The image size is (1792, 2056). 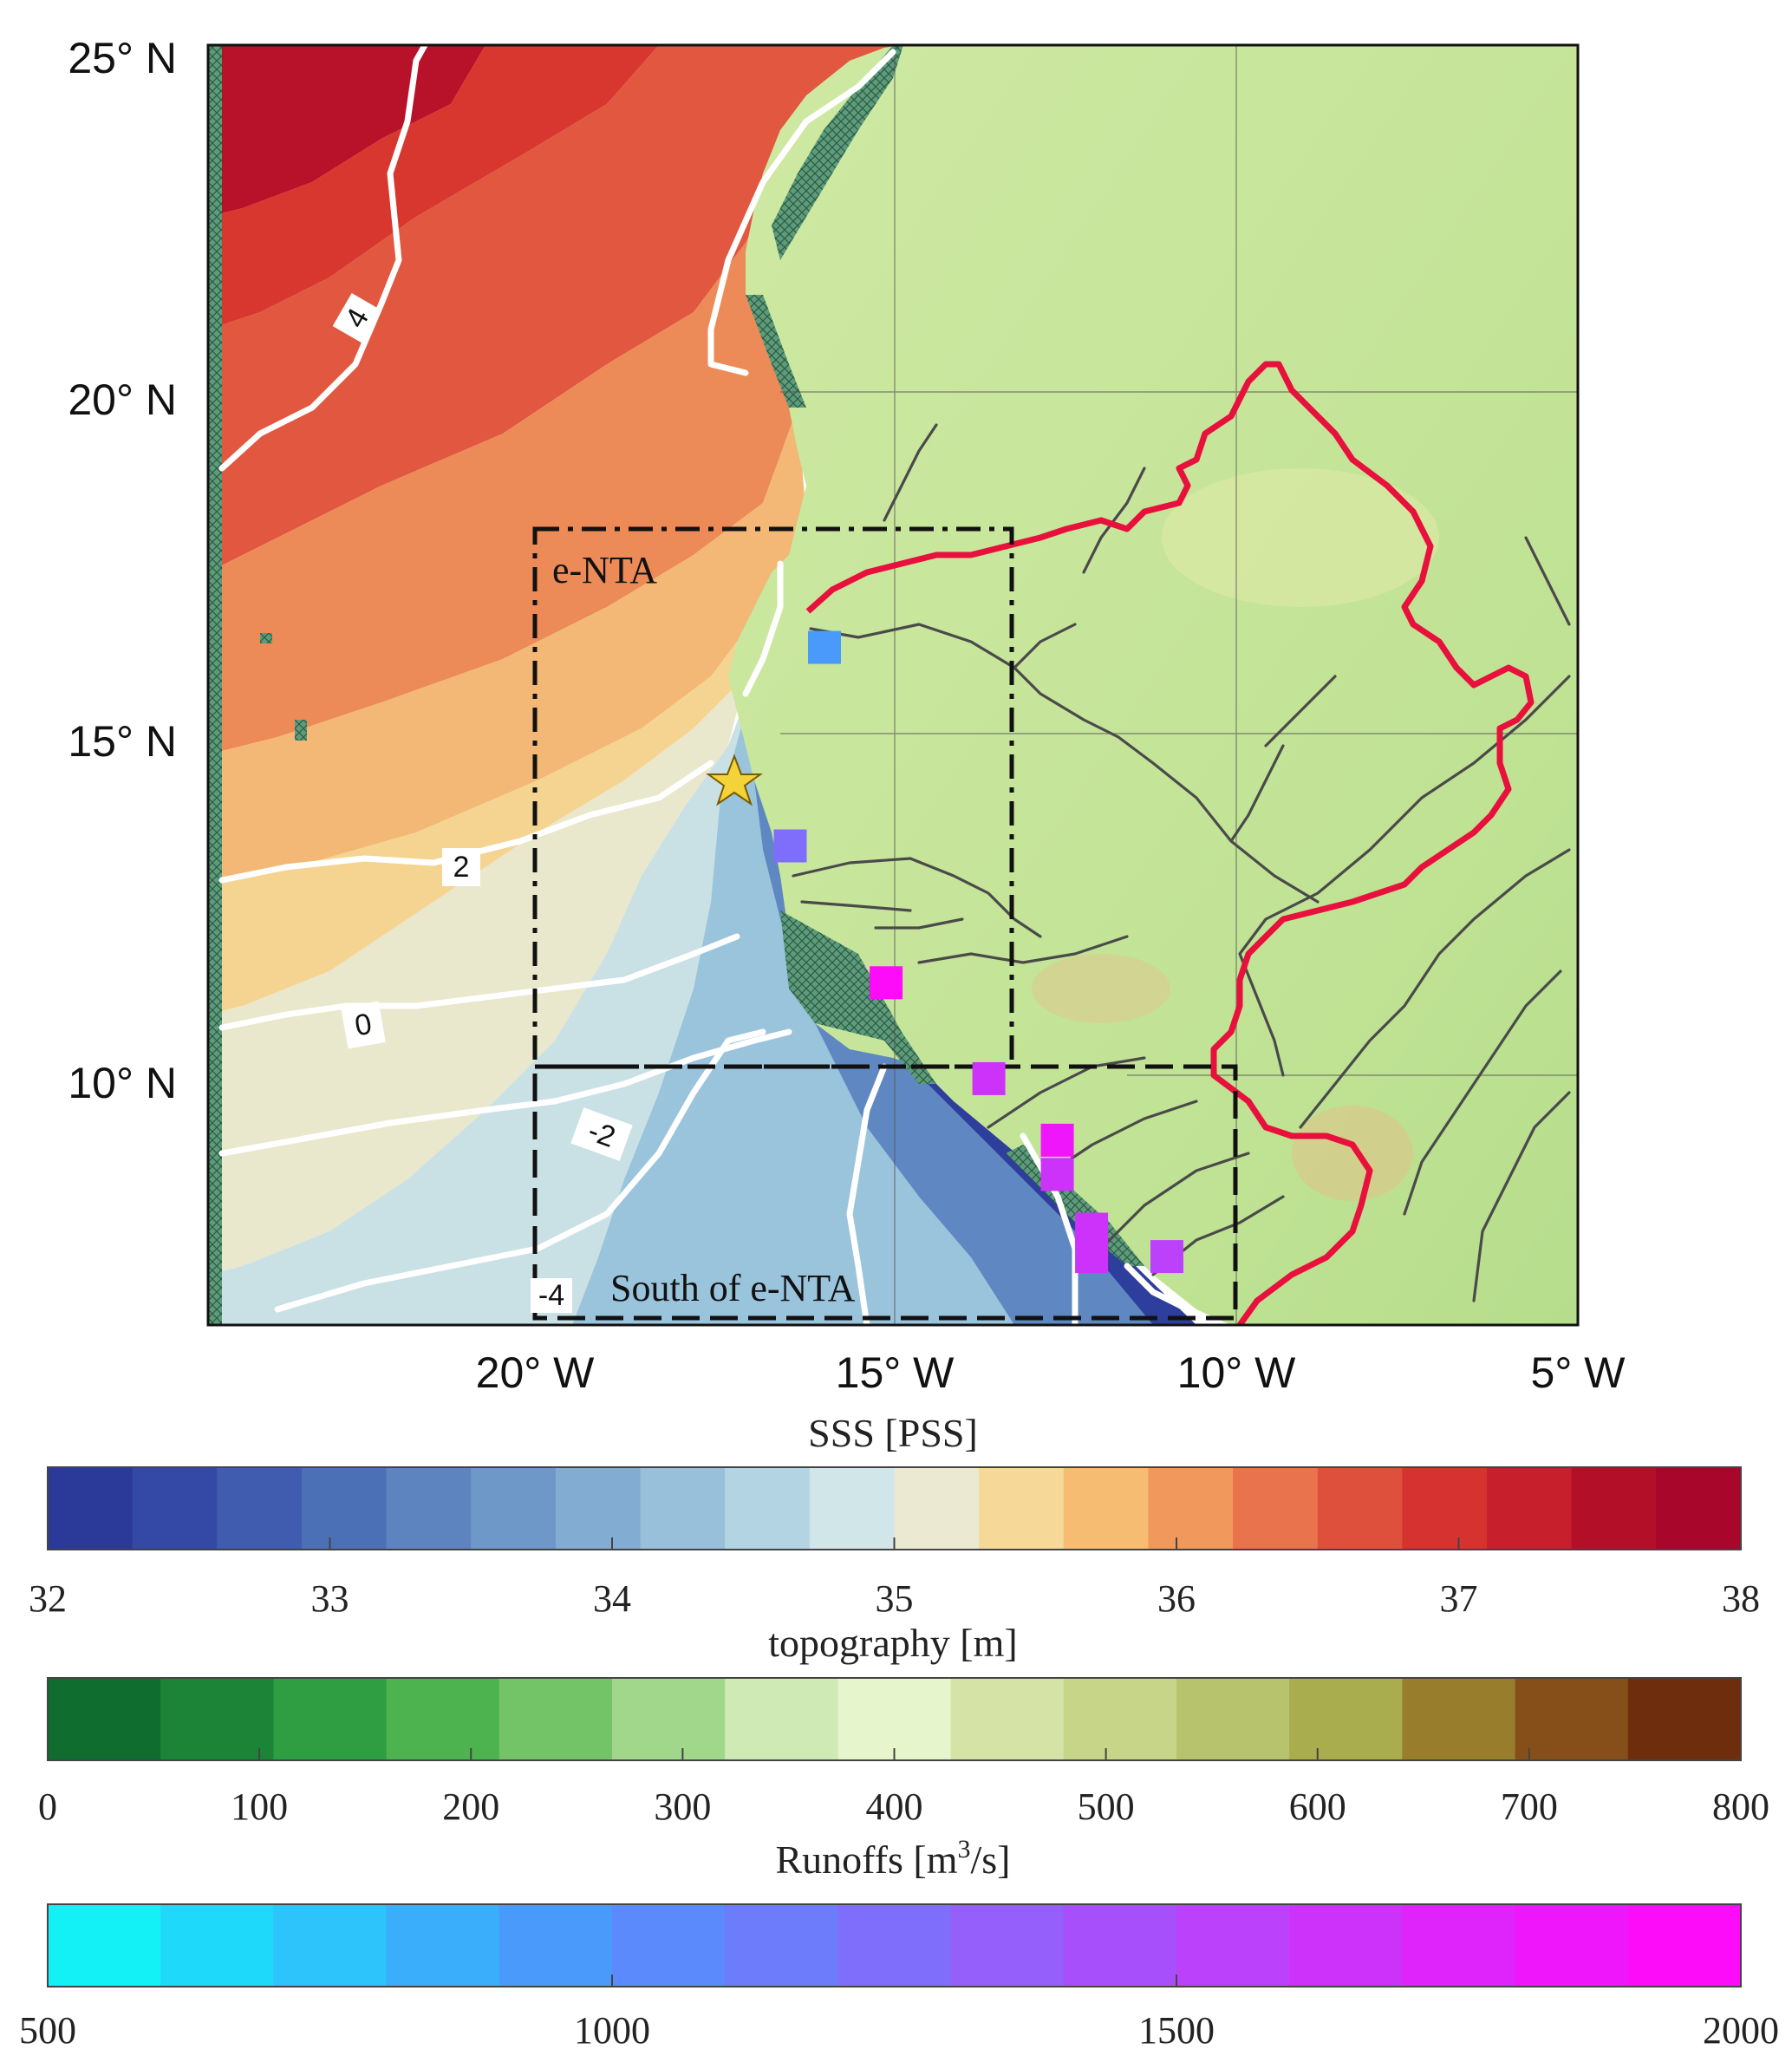 What do you see at coordinates (856, 906) in the screenshot?
I see `river-casamance` at bounding box center [856, 906].